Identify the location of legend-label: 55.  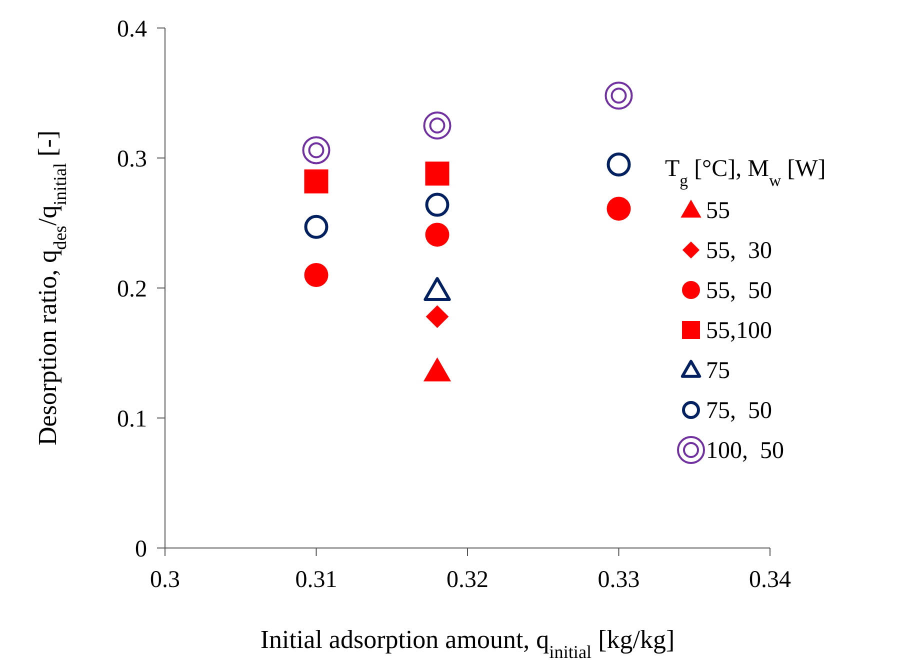
(718, 211).